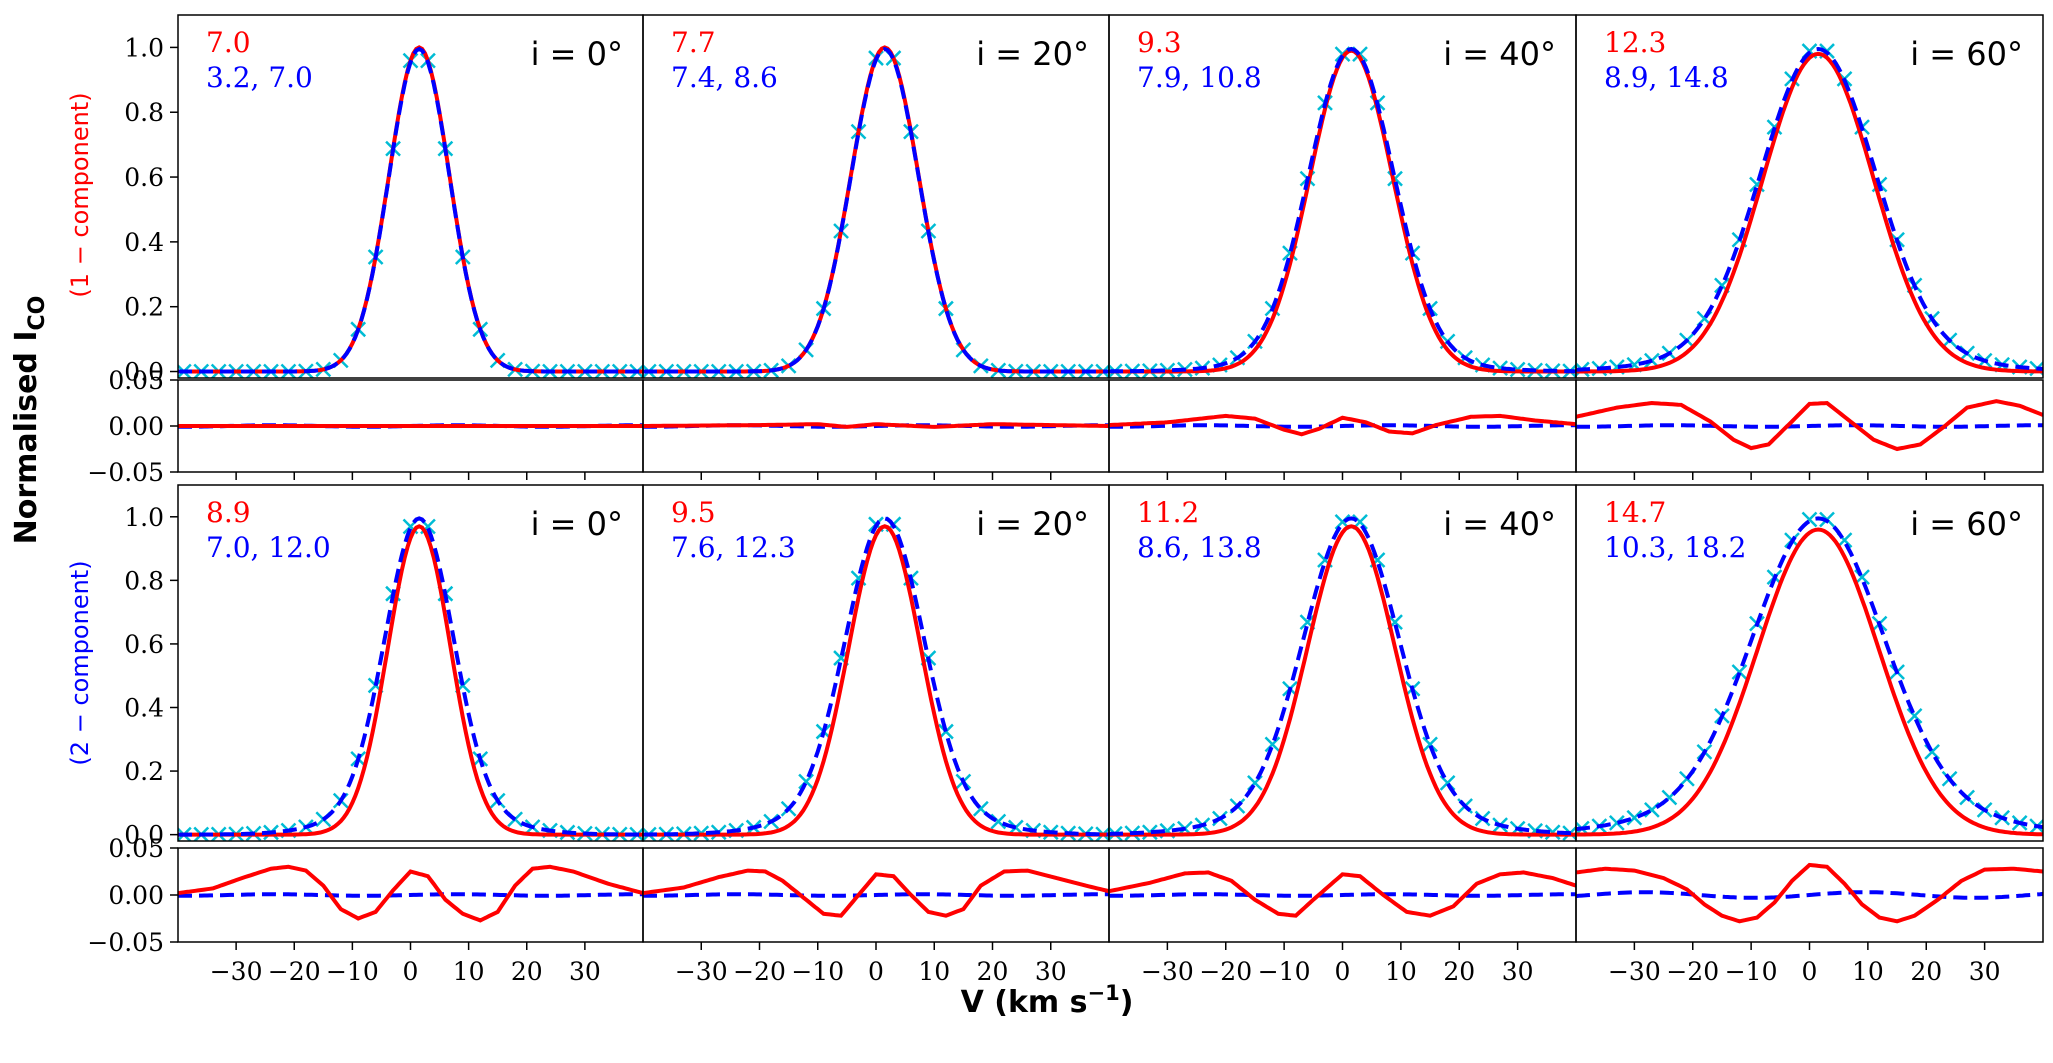 The width and height of the screenshot is (2053, 1063). I want to click on panel-r2-c2: −30 −20 −10 0 10 20 30 9.57.6, 12.3 i = 20°, so click(876, 735).